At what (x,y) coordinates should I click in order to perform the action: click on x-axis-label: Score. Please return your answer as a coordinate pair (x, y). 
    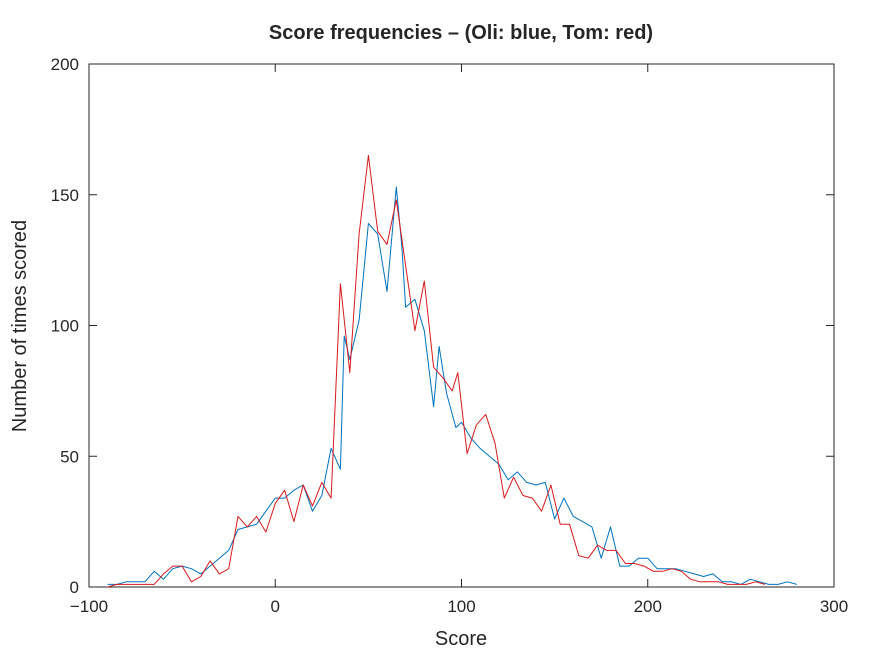
    Looking at the image, I should click on (461, 639).